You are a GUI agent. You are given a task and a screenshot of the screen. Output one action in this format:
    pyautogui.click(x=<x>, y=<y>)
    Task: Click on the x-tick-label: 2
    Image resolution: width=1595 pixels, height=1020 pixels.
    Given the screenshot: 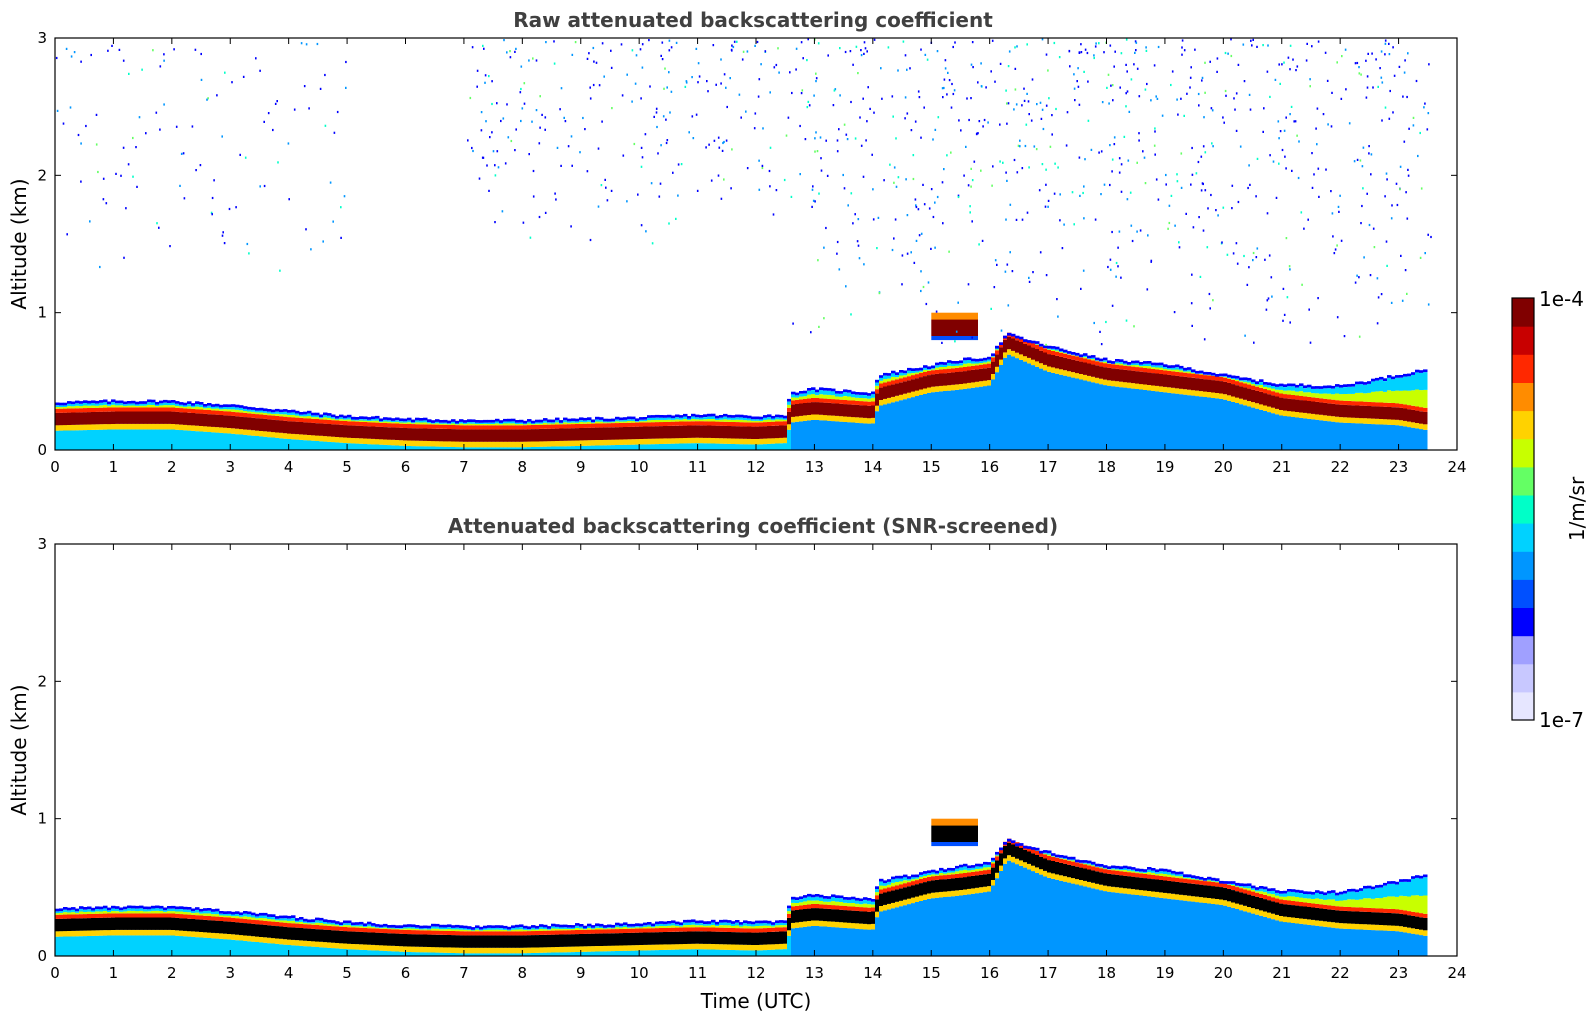 What is the action you would take?
    pyautogui.click(x=172, y=467)
    